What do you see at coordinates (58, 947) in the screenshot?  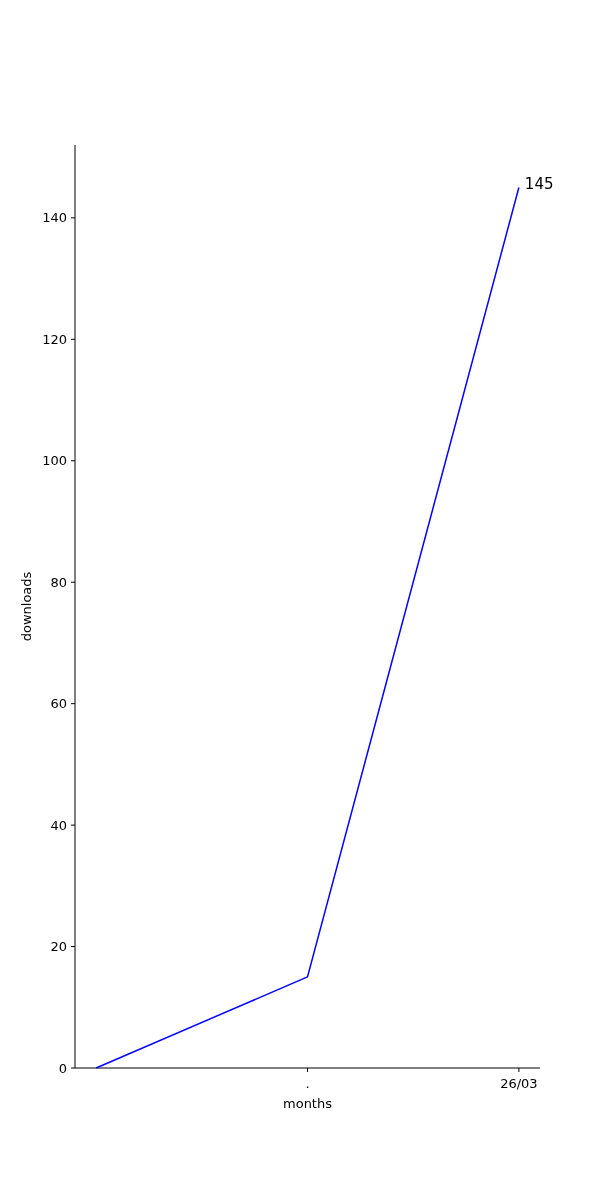 I see `y-tick-label: 20` at bounding box center [58, 947].